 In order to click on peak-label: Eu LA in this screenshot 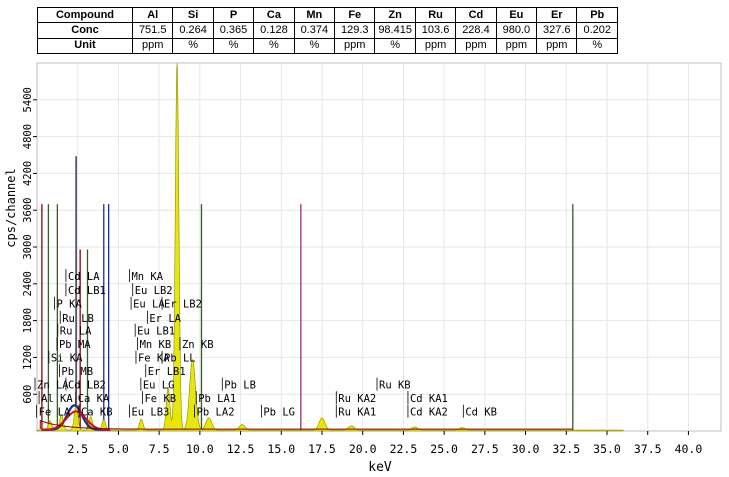, I will do `click(149, 305)`.